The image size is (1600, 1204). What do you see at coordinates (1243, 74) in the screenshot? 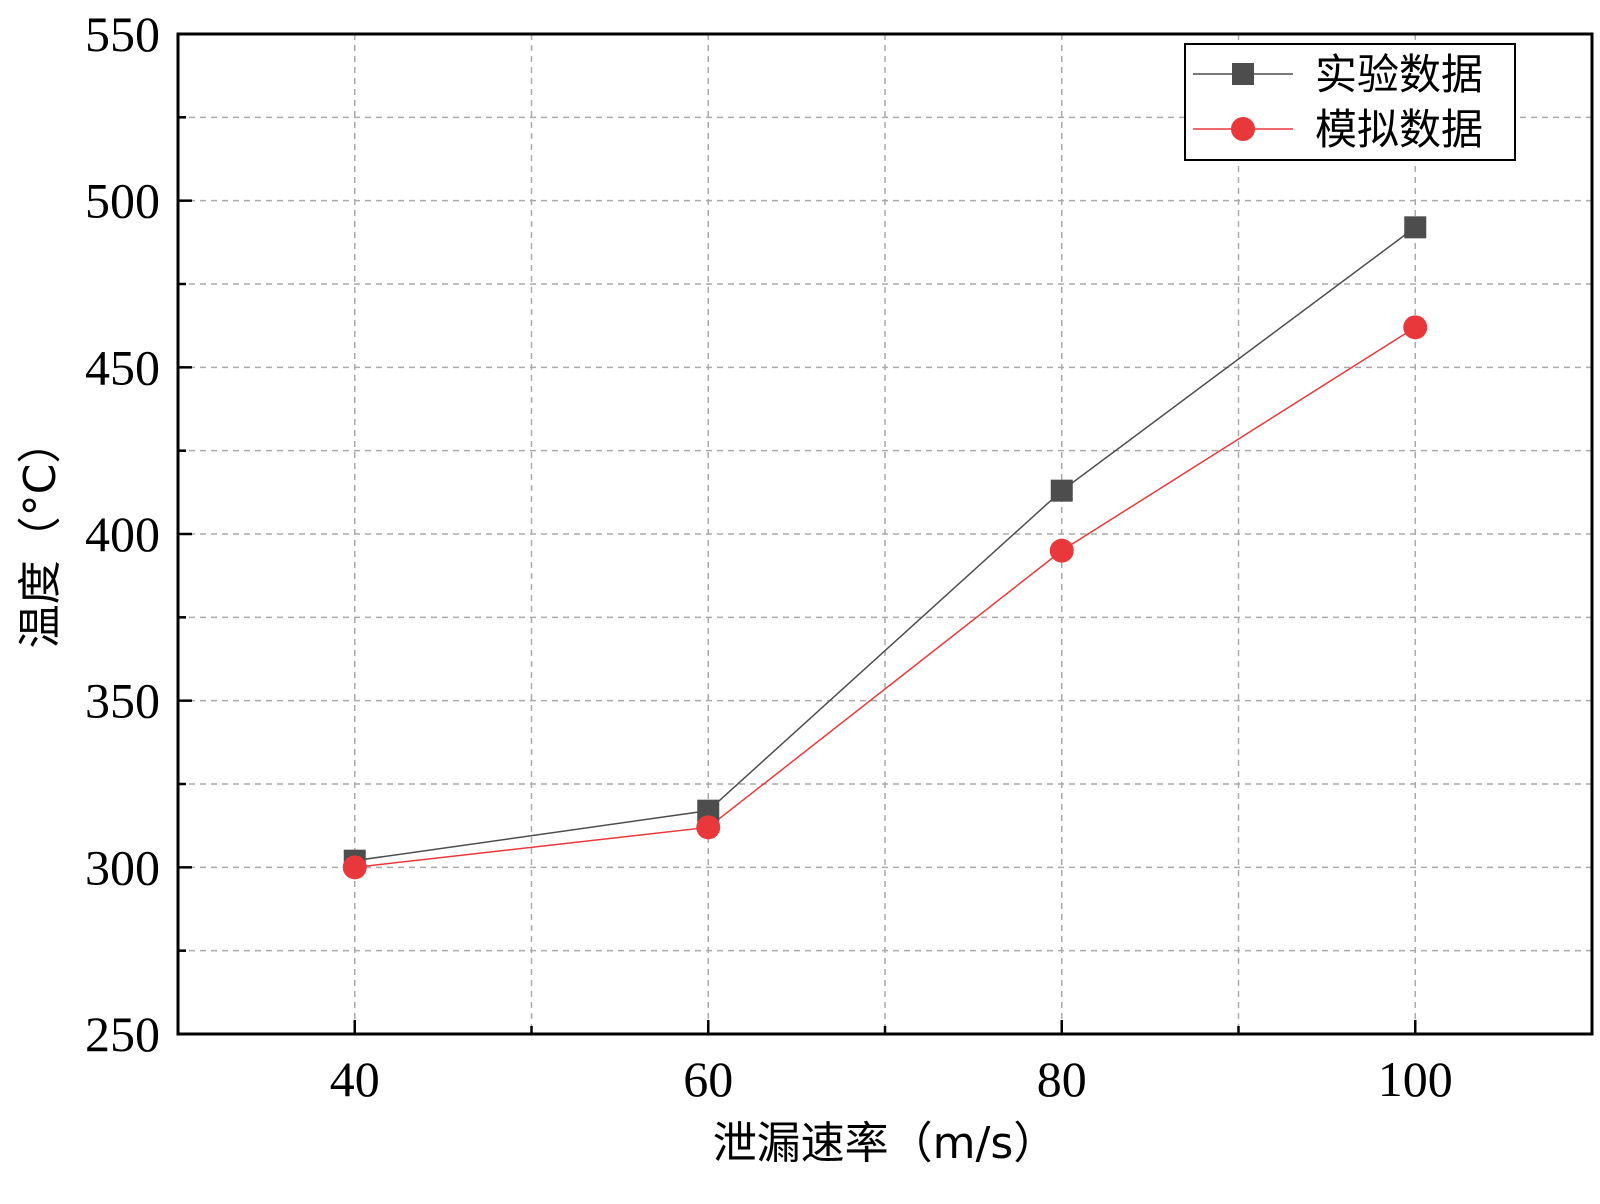
I see `legend-marker-square` at bounding box center [1243, 74].